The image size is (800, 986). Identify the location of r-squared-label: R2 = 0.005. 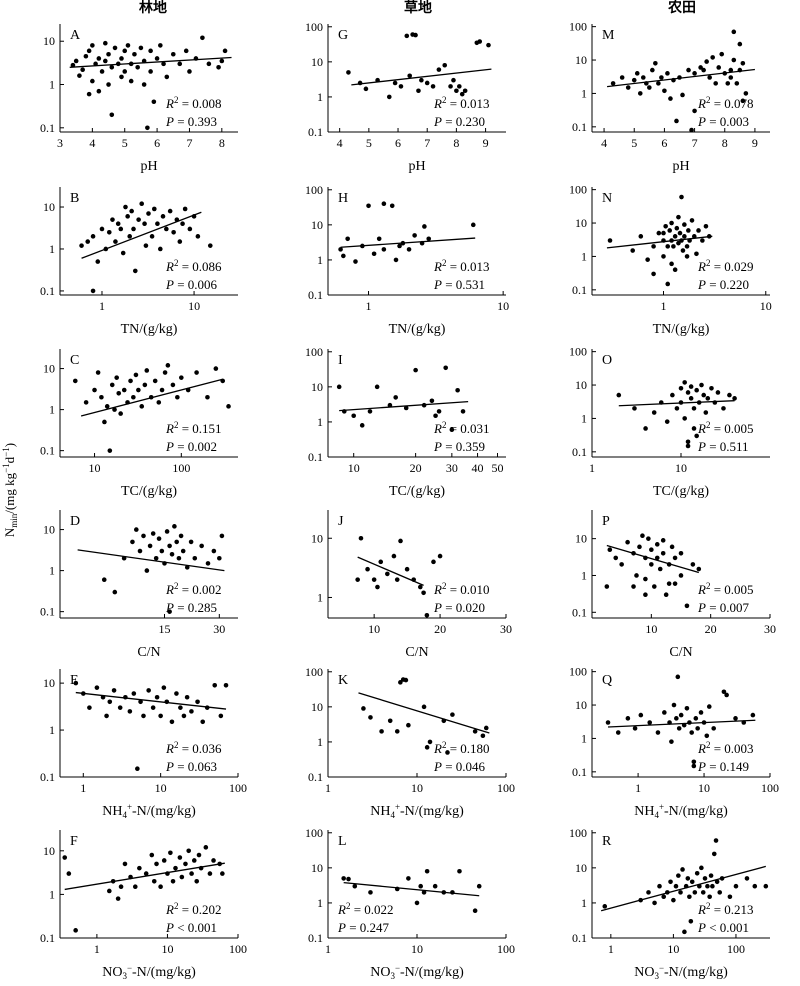
(725, 428).